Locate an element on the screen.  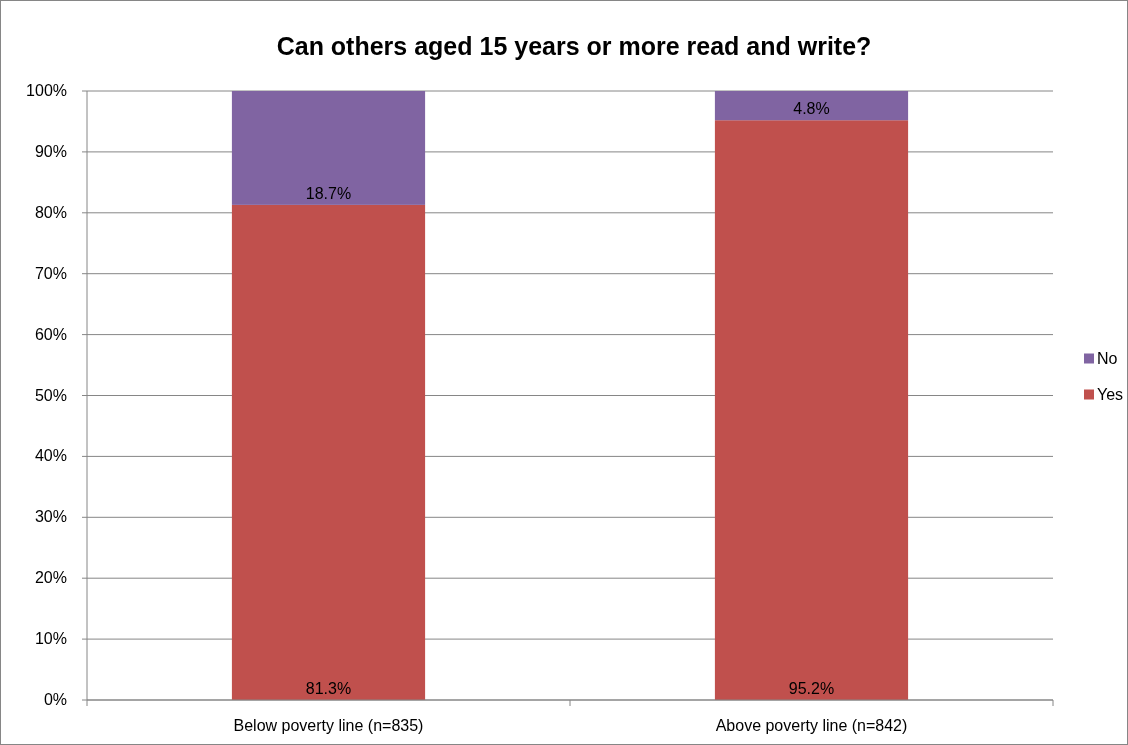
y-tick-label: 60% is located at coordinates (50, 334).